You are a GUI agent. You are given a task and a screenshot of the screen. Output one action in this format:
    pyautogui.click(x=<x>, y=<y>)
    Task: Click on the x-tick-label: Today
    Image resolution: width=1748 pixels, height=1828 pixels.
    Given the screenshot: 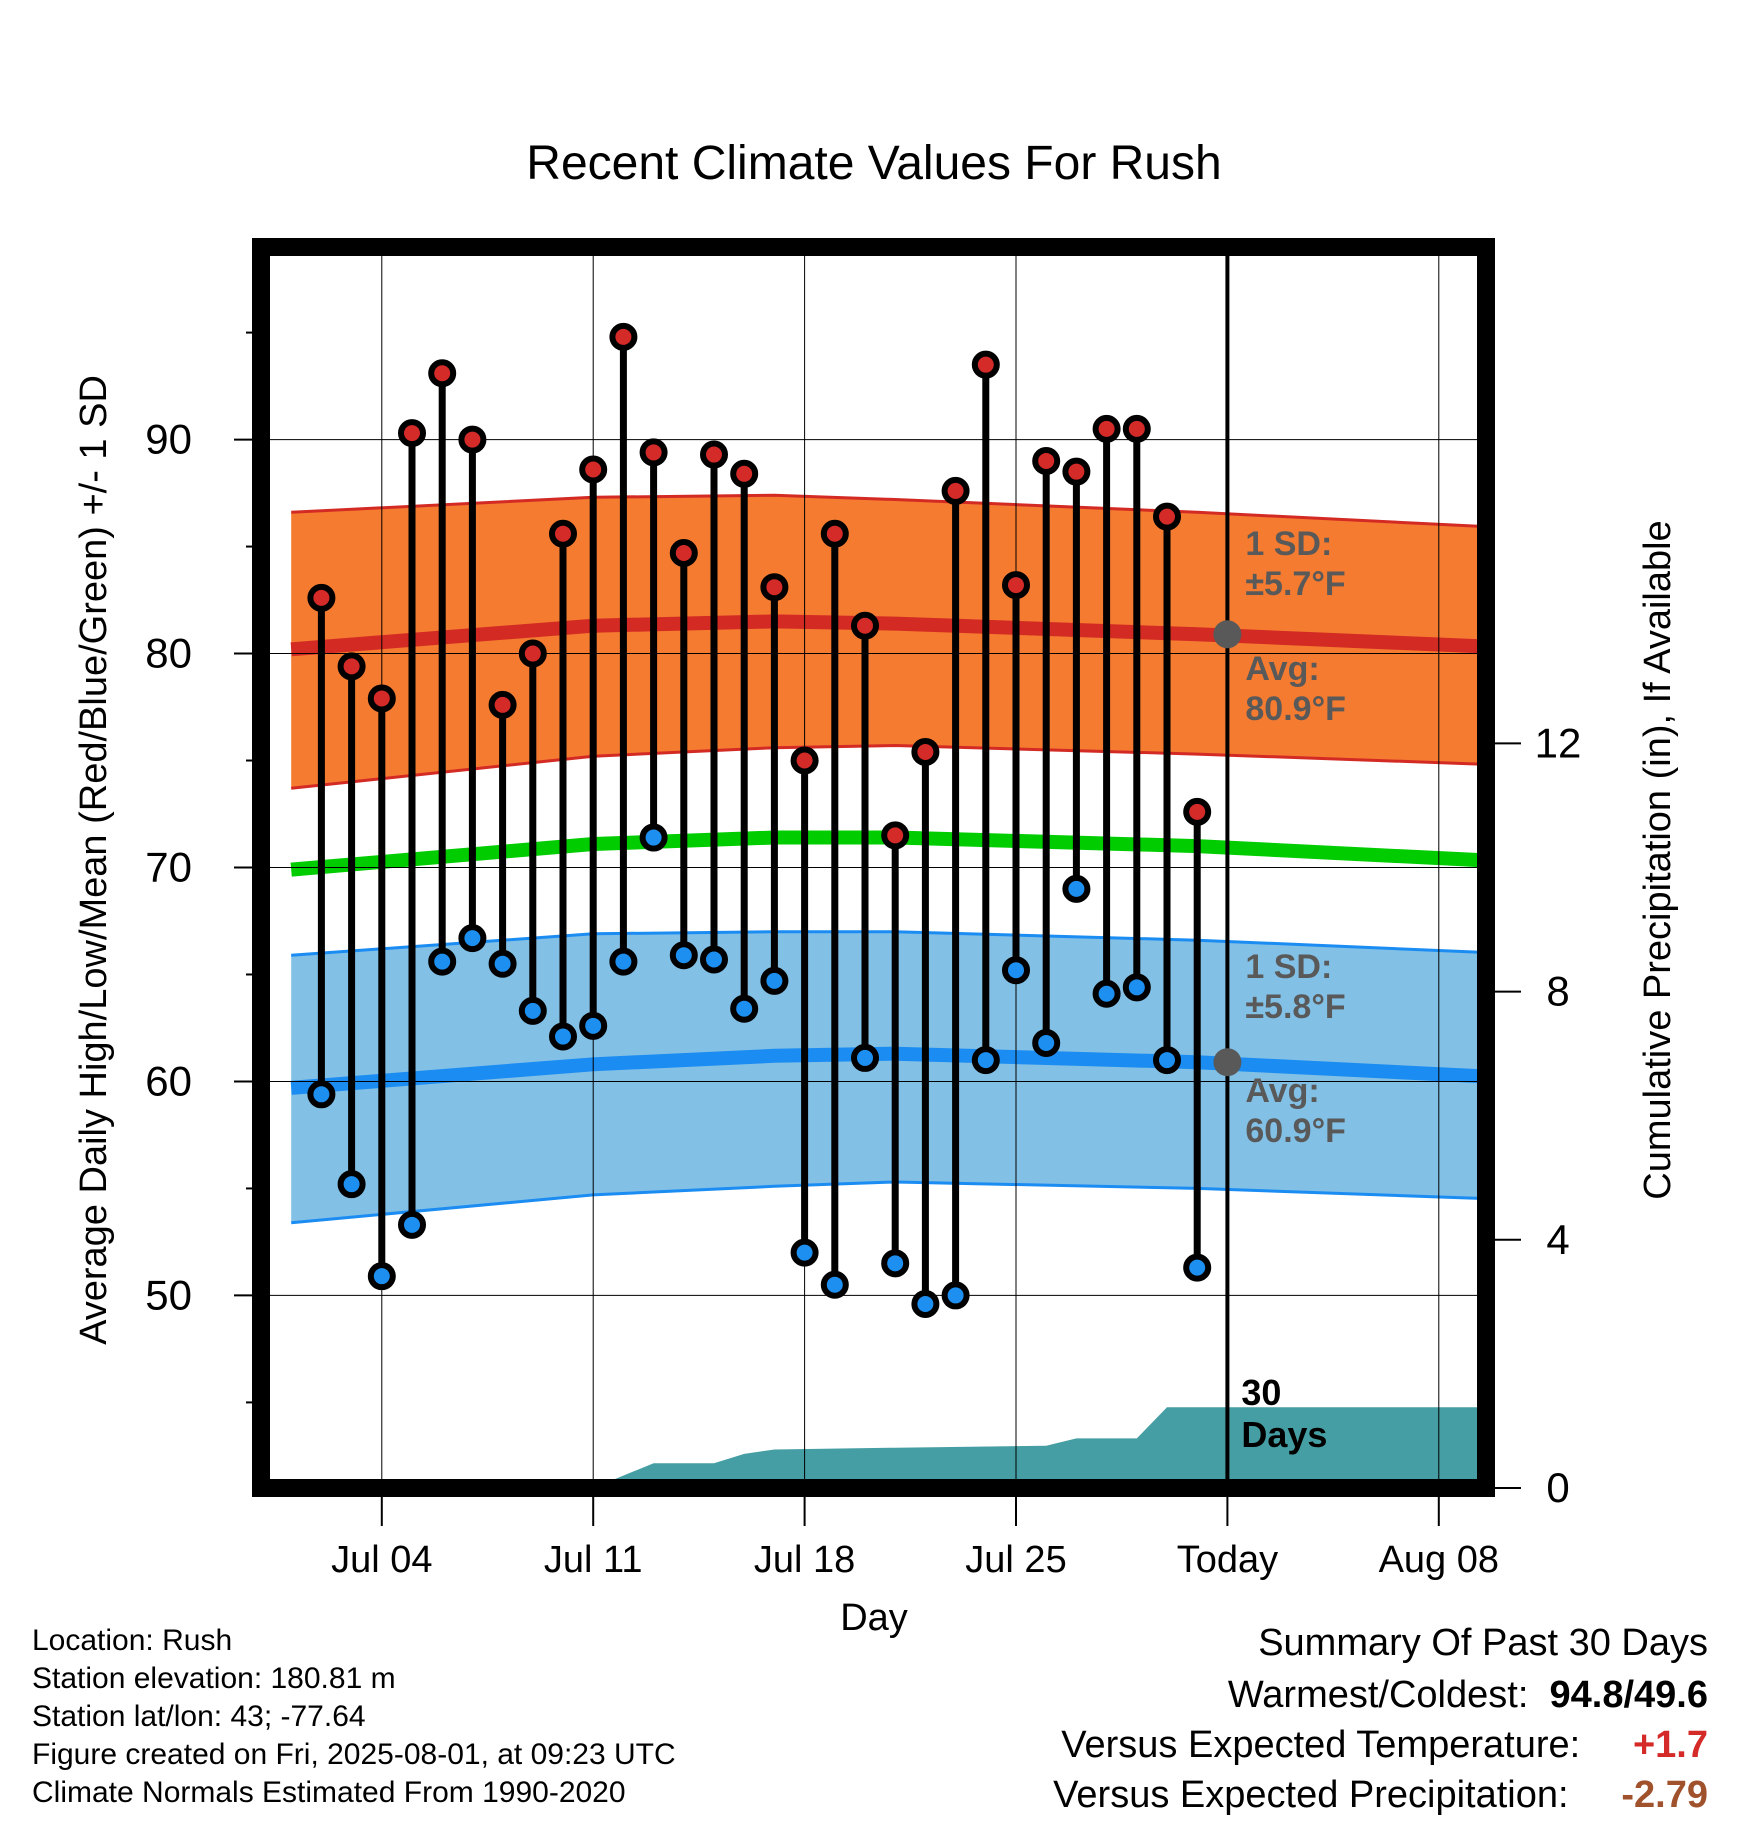 What is the action you would take?
    pyautogui.click(x=1227, y=1560)
    